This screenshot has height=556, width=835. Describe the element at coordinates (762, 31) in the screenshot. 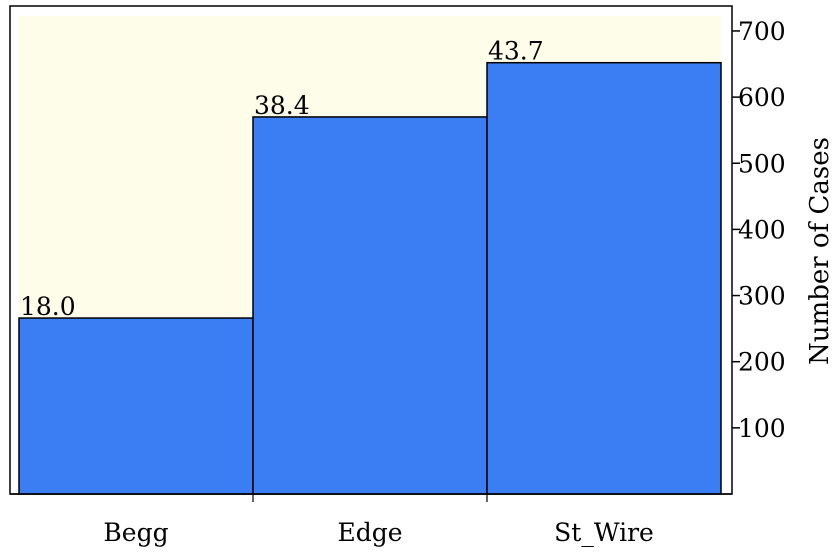

I see `y-tick-label: 700` at that location.